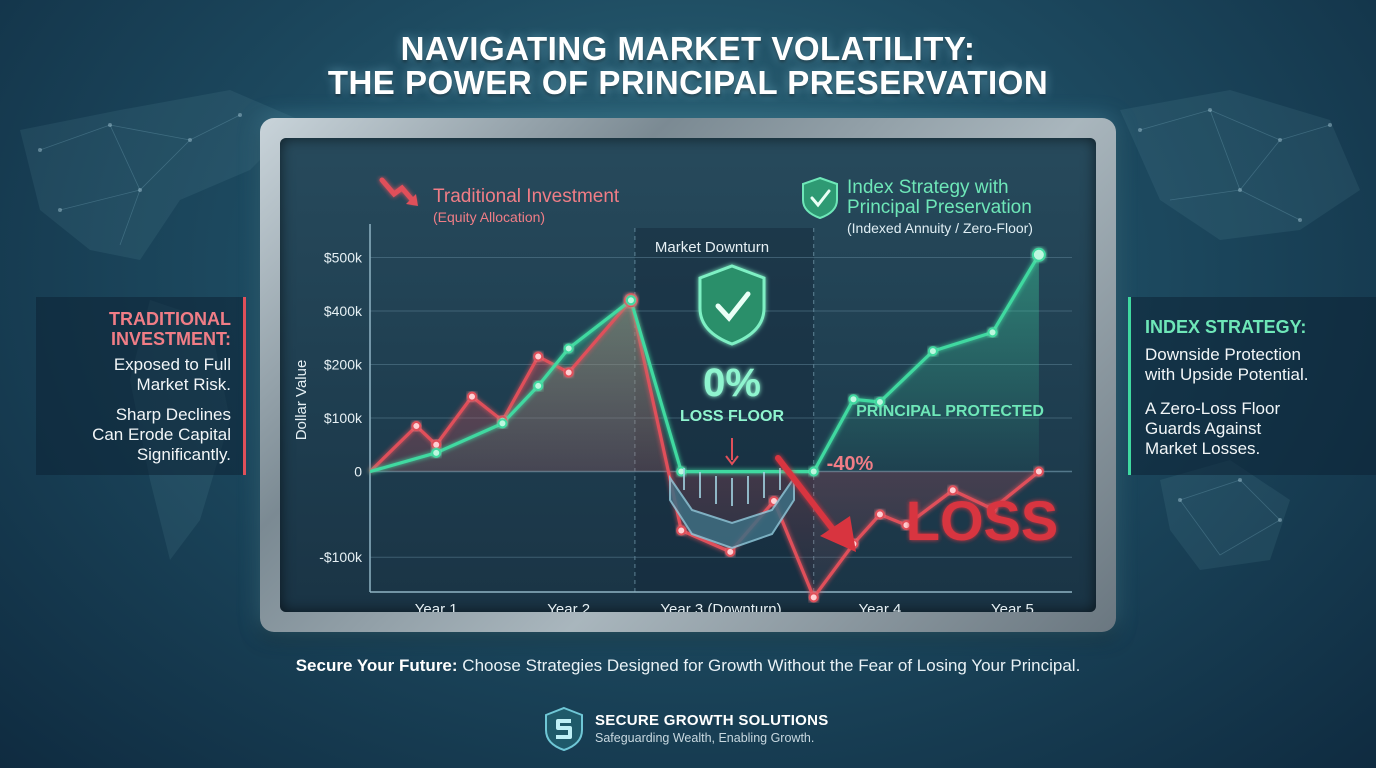 The image size is (1376, 768). What do you see at coordinates (564, 729) in the screenshot?
I see `brand-shield-logo-icon` at bounding box center [564, 729].